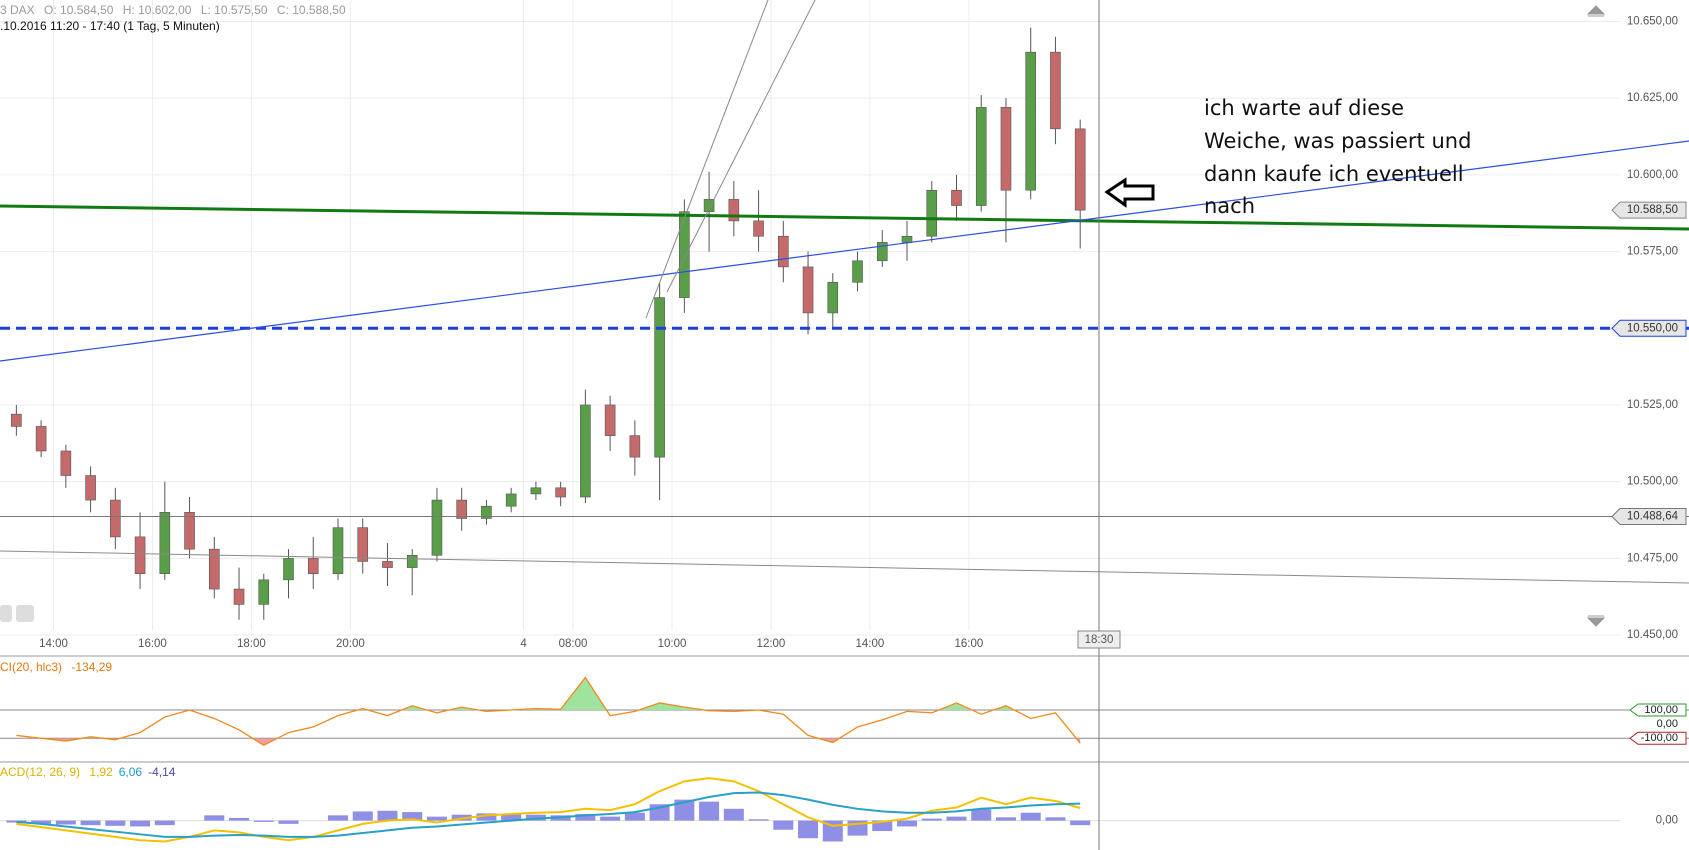 The height and width of the screenshot is (850, 1689). Describe the element at coordinates (1337, 141) in the screenshot. I see `annotation-line: Weiche, was passiert und` at that location.